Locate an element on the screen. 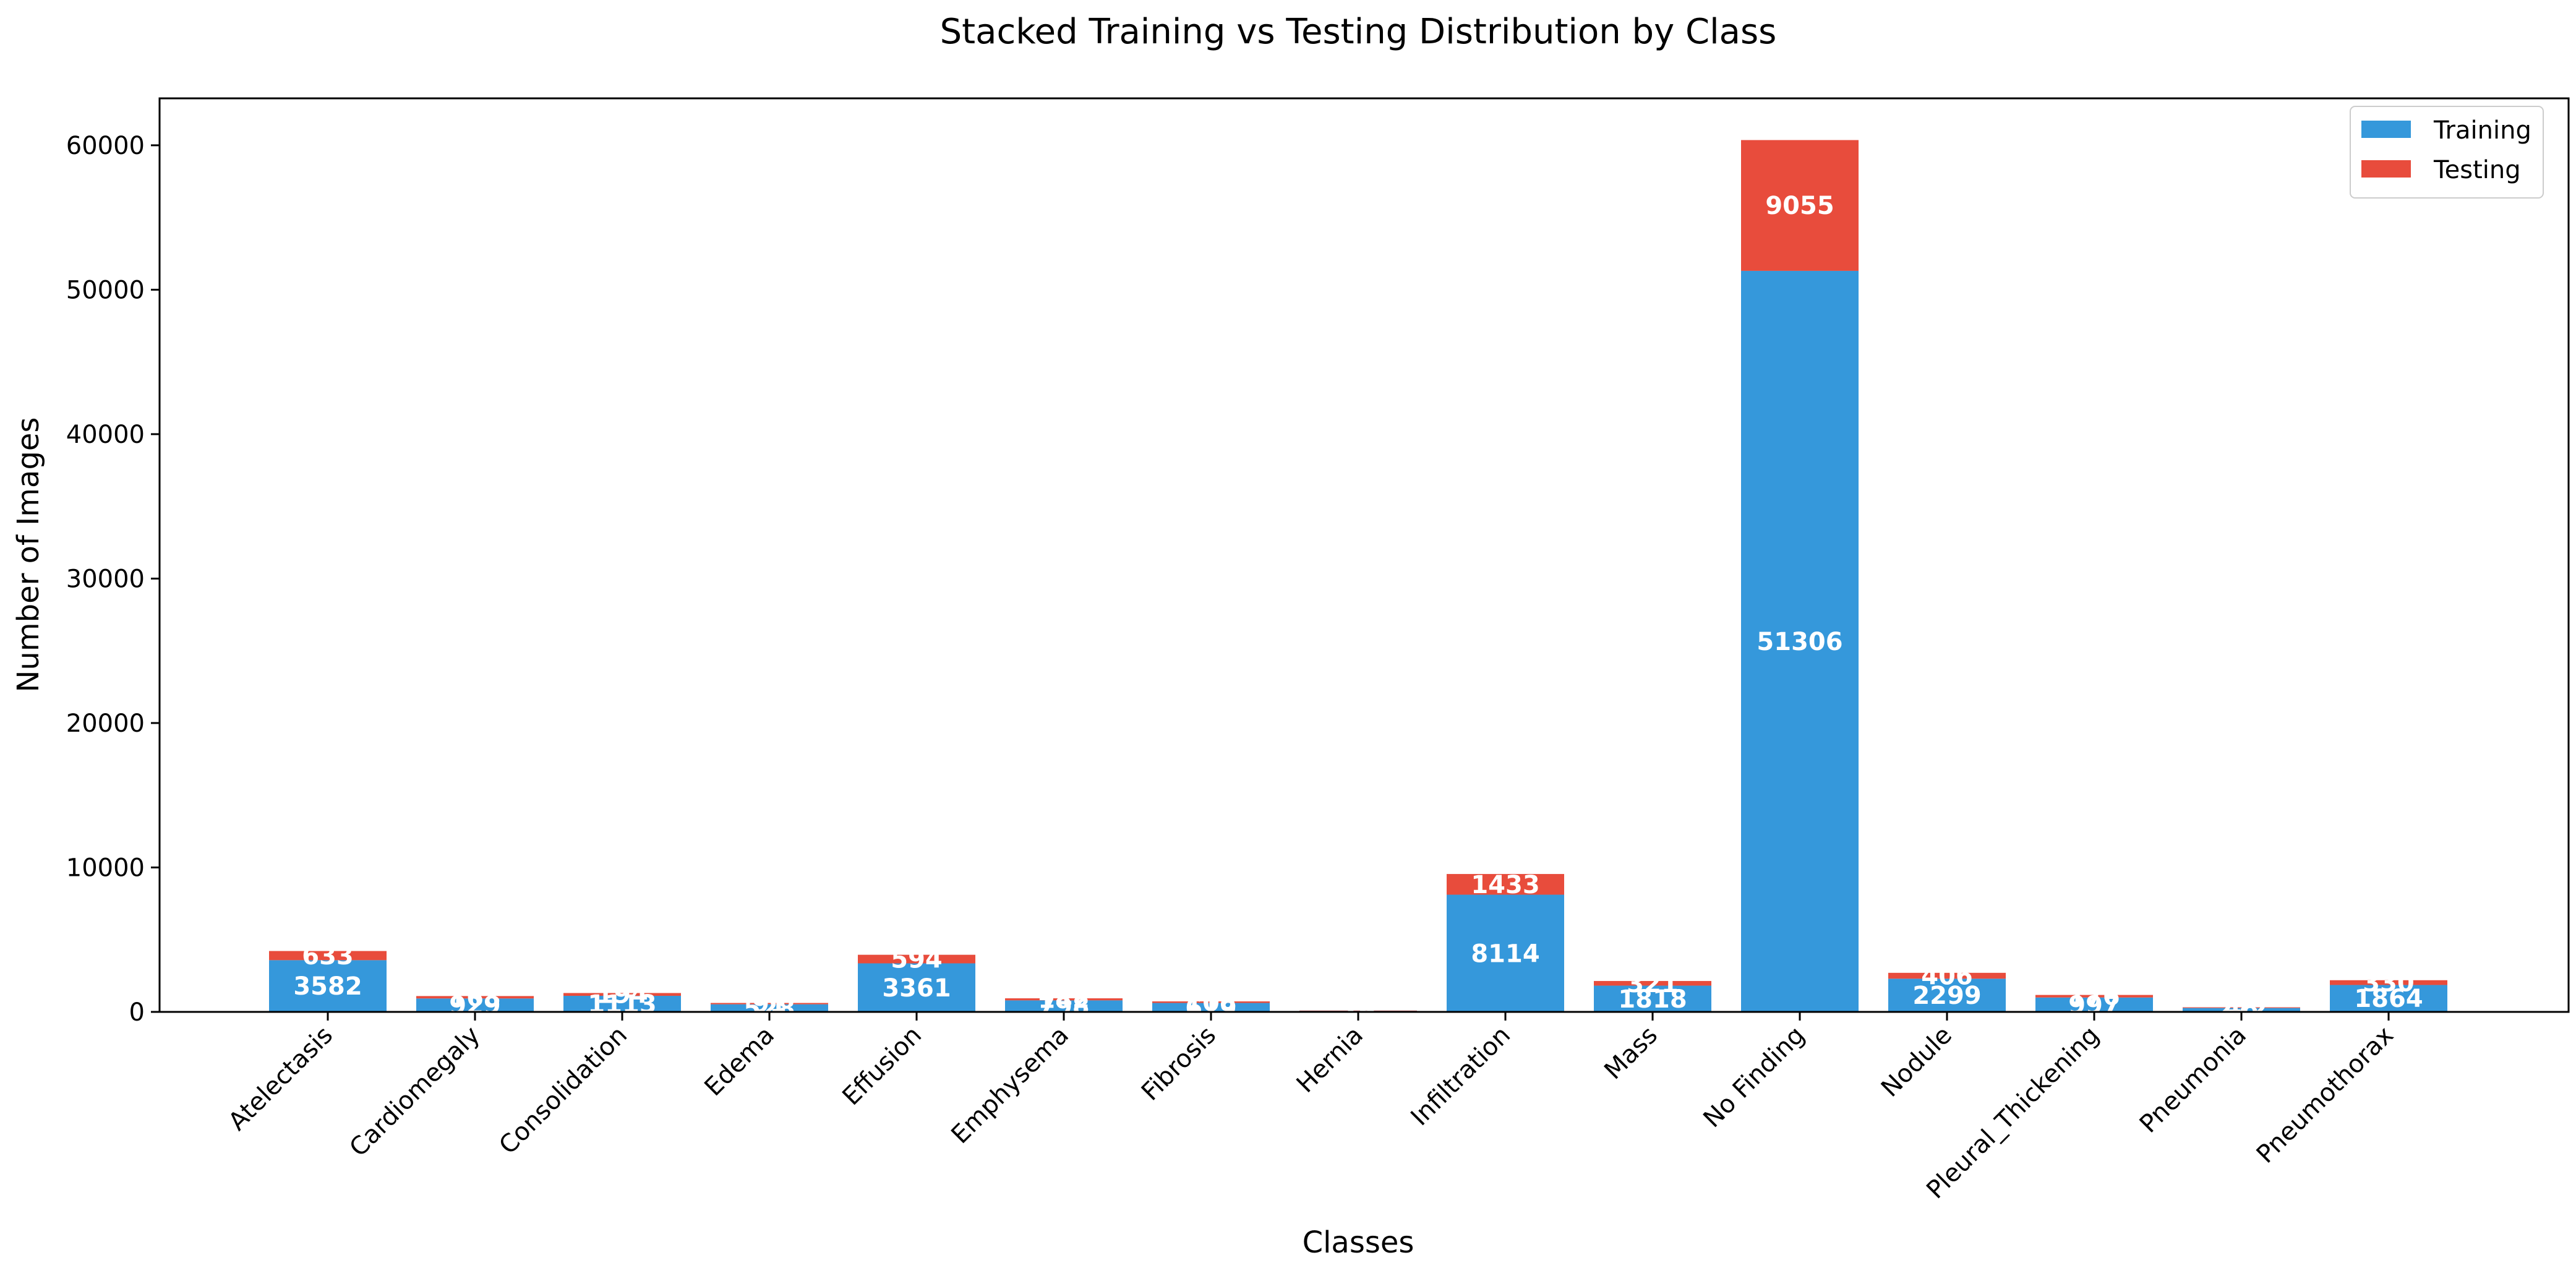 Image resolution: width=2576 pixels, height=1276 pixels. value-label-training-9: 1818 is located at coordinates (1652, 999).